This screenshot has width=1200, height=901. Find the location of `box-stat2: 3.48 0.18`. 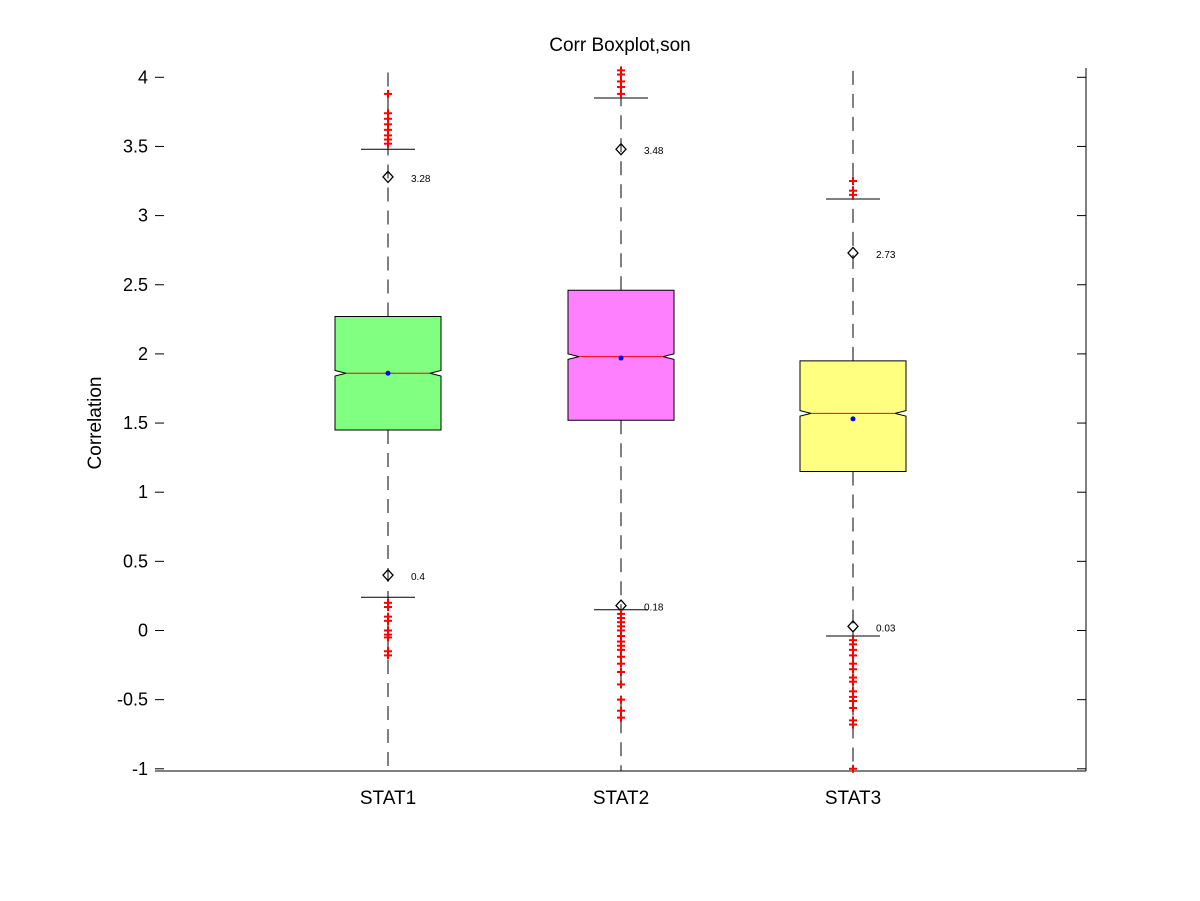

box-stat2: 3.48 0.18 is located at coordinates (621, 418).